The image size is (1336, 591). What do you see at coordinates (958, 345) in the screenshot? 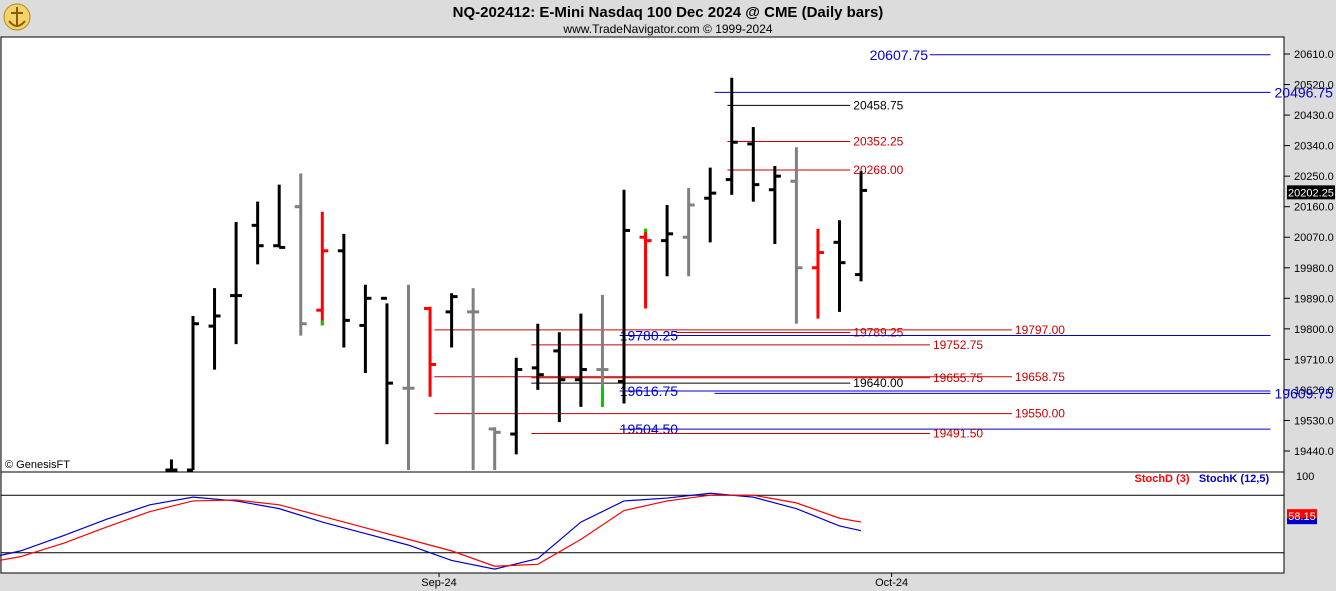
I see `price-level-label: 19752.75` at bounding box center [958, 345].